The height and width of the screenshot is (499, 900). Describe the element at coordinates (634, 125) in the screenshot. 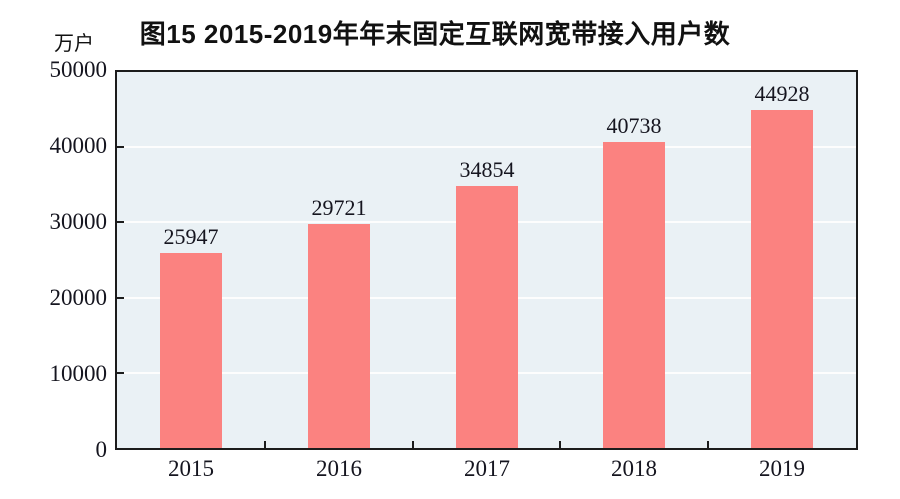

I see `value-label-2018: 40738` at that location.